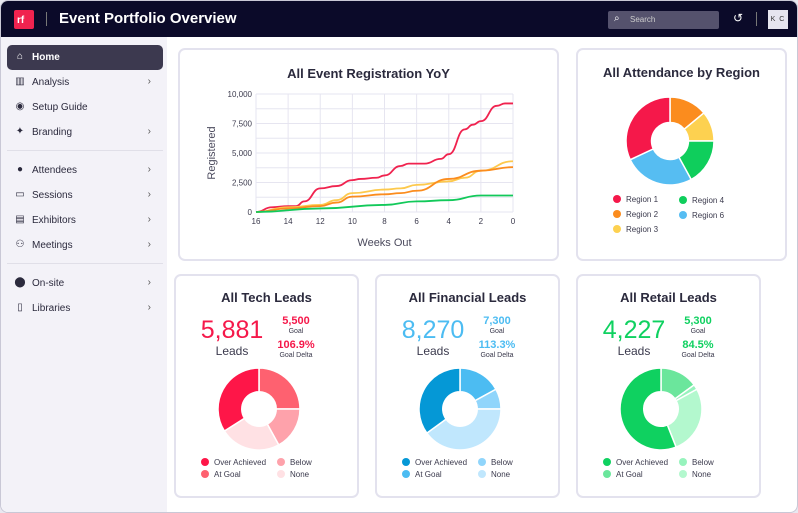 The width and height of the screenshot is (798, 513). I want to click on home-icon: ⌂, so click(20, 56).